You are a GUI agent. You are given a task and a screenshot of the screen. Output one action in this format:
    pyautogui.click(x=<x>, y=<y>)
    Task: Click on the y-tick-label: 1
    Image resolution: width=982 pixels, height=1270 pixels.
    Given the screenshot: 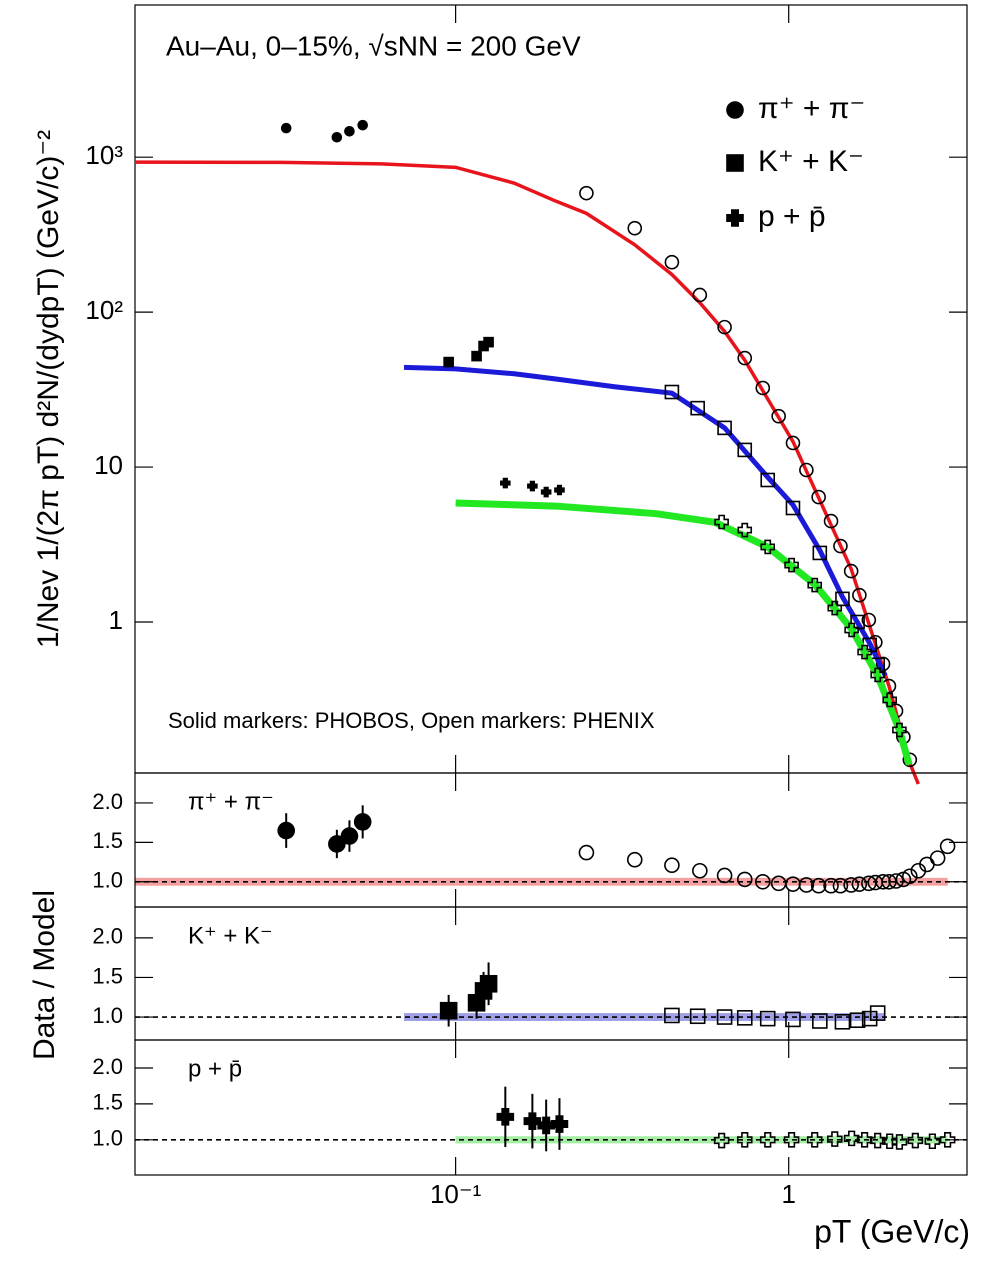 What is the action you would take?
    pyautogui.click(x=116, y=620)
    